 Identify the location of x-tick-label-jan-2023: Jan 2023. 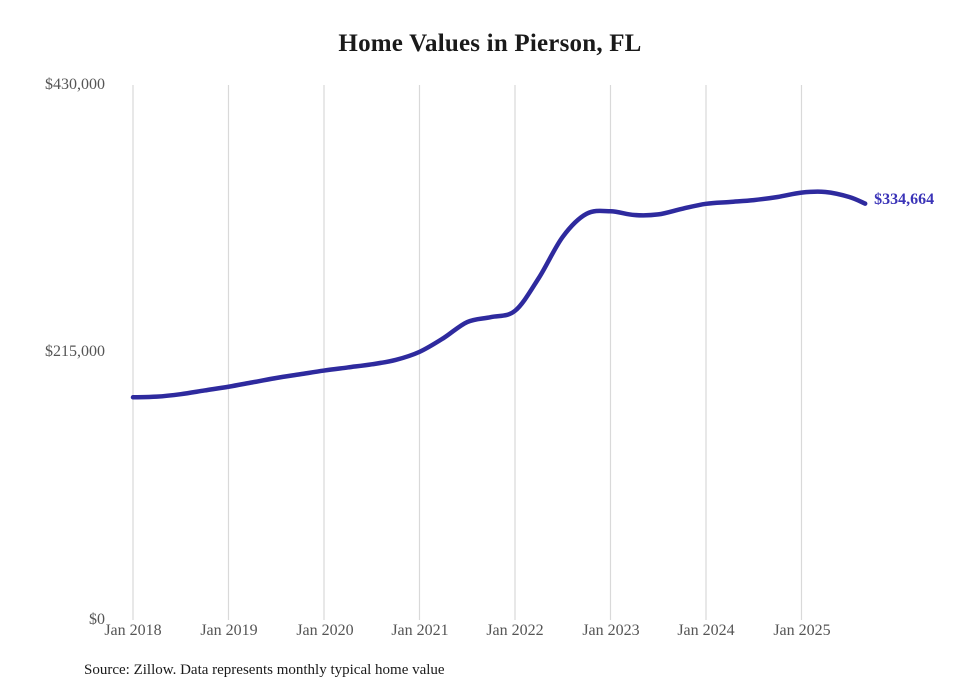
(611, 630).